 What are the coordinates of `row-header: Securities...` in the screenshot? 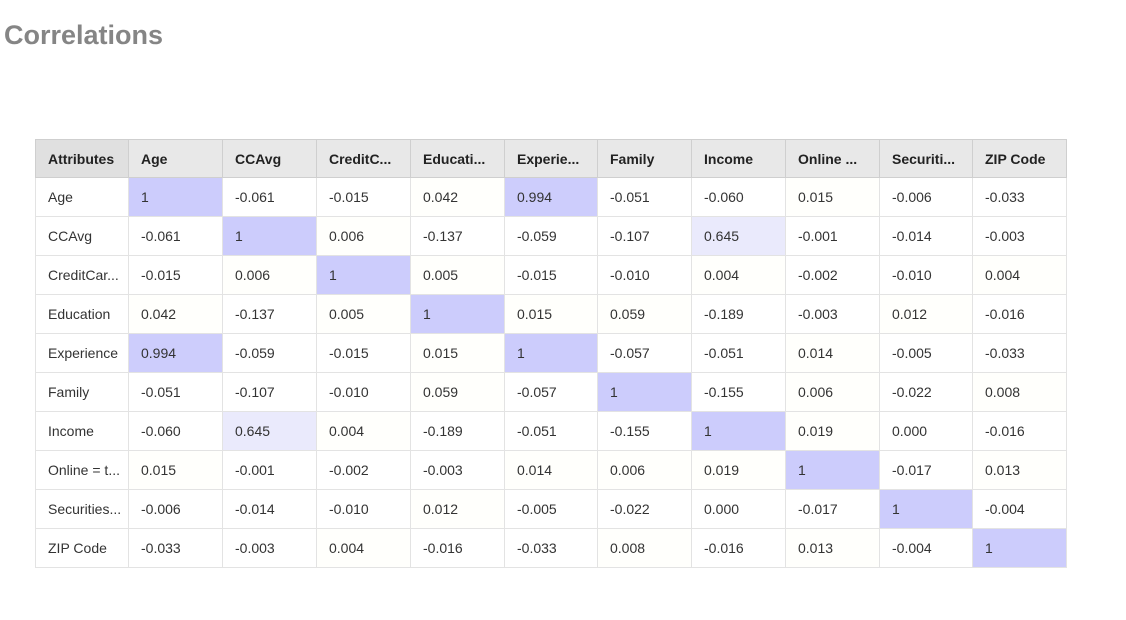 It's located at (82, 509).